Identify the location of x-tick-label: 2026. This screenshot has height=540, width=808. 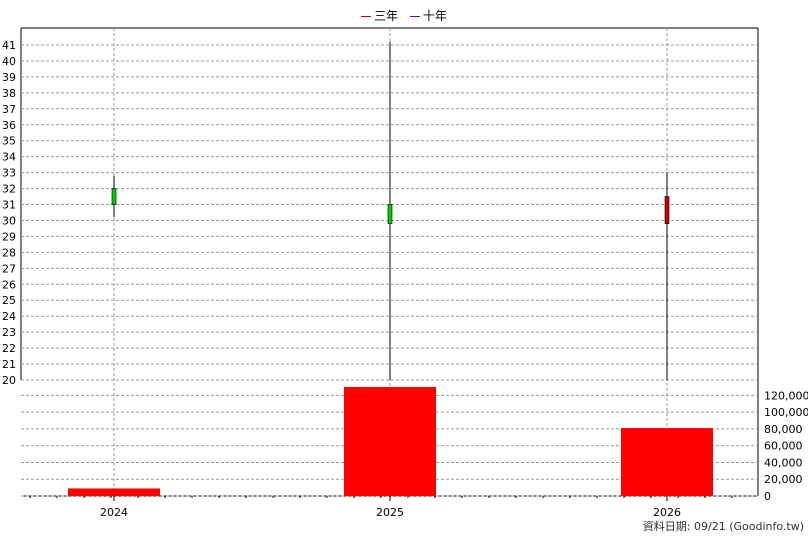
(667, 512).